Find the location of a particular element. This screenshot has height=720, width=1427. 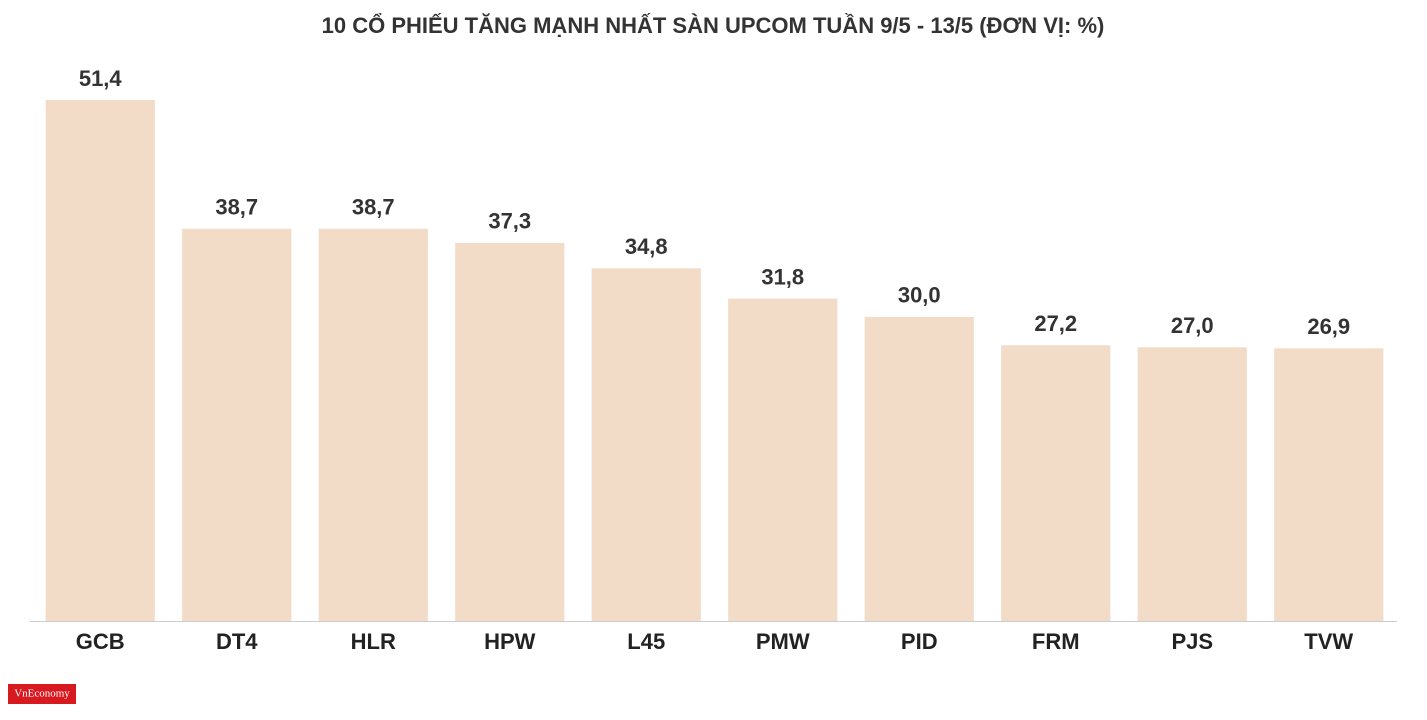

logo: VnEconomy is located at coordinates (42, 694).